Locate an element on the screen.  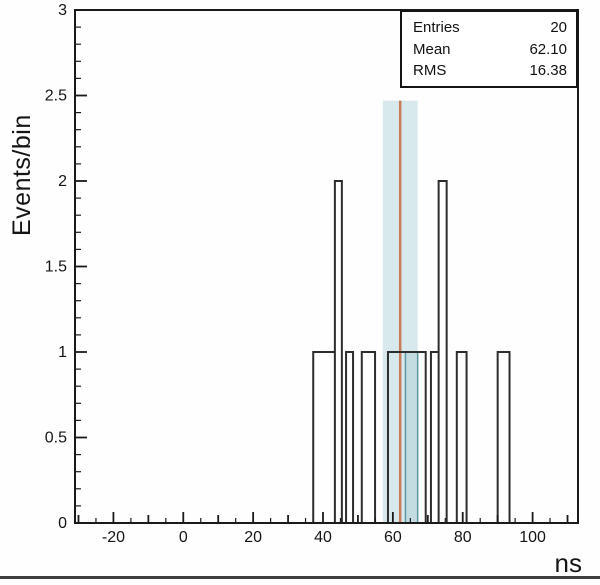
x-tick-label: 80 is located at coordinates (463, 537).